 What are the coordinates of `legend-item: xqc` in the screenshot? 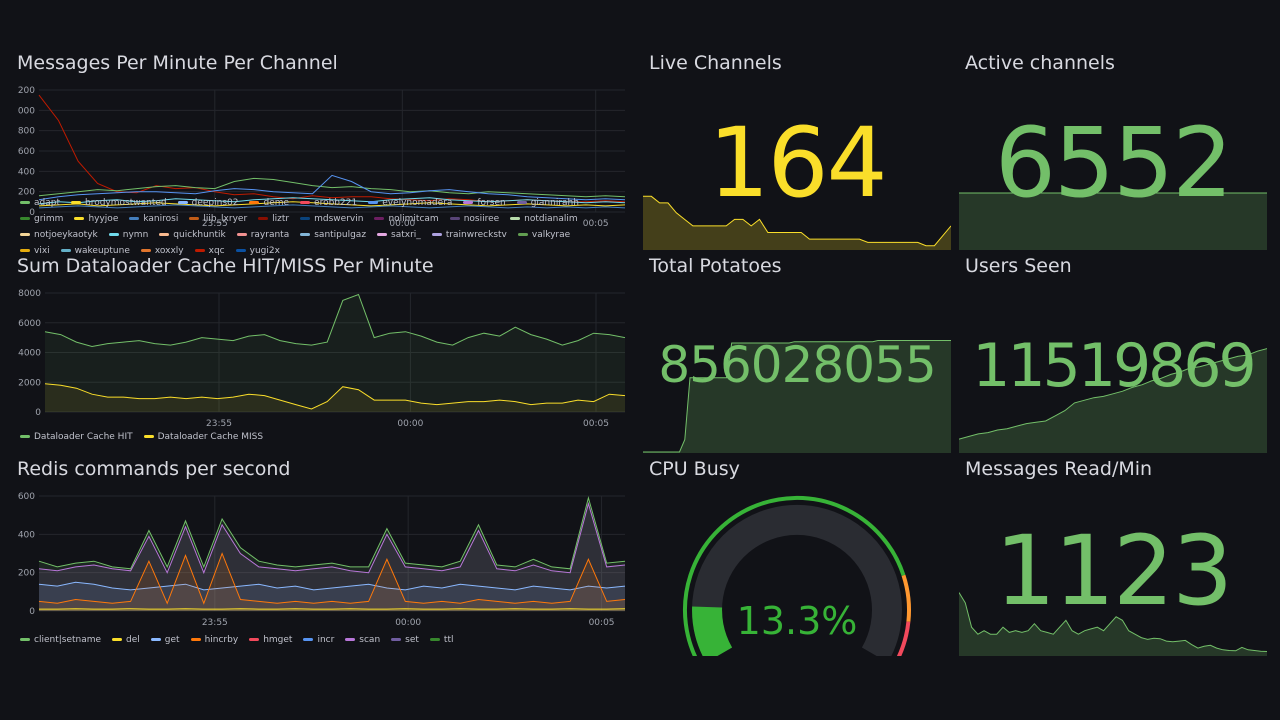 It's located at (209, 251).